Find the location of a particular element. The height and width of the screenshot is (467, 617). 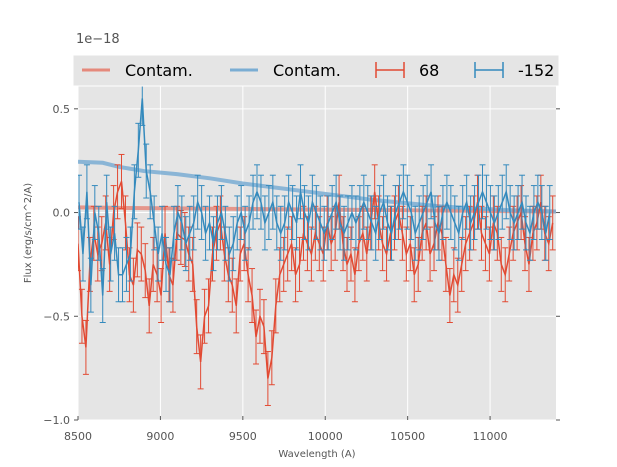

x-axis-label: Wavelength (A) is located at coordinates (316, 454).